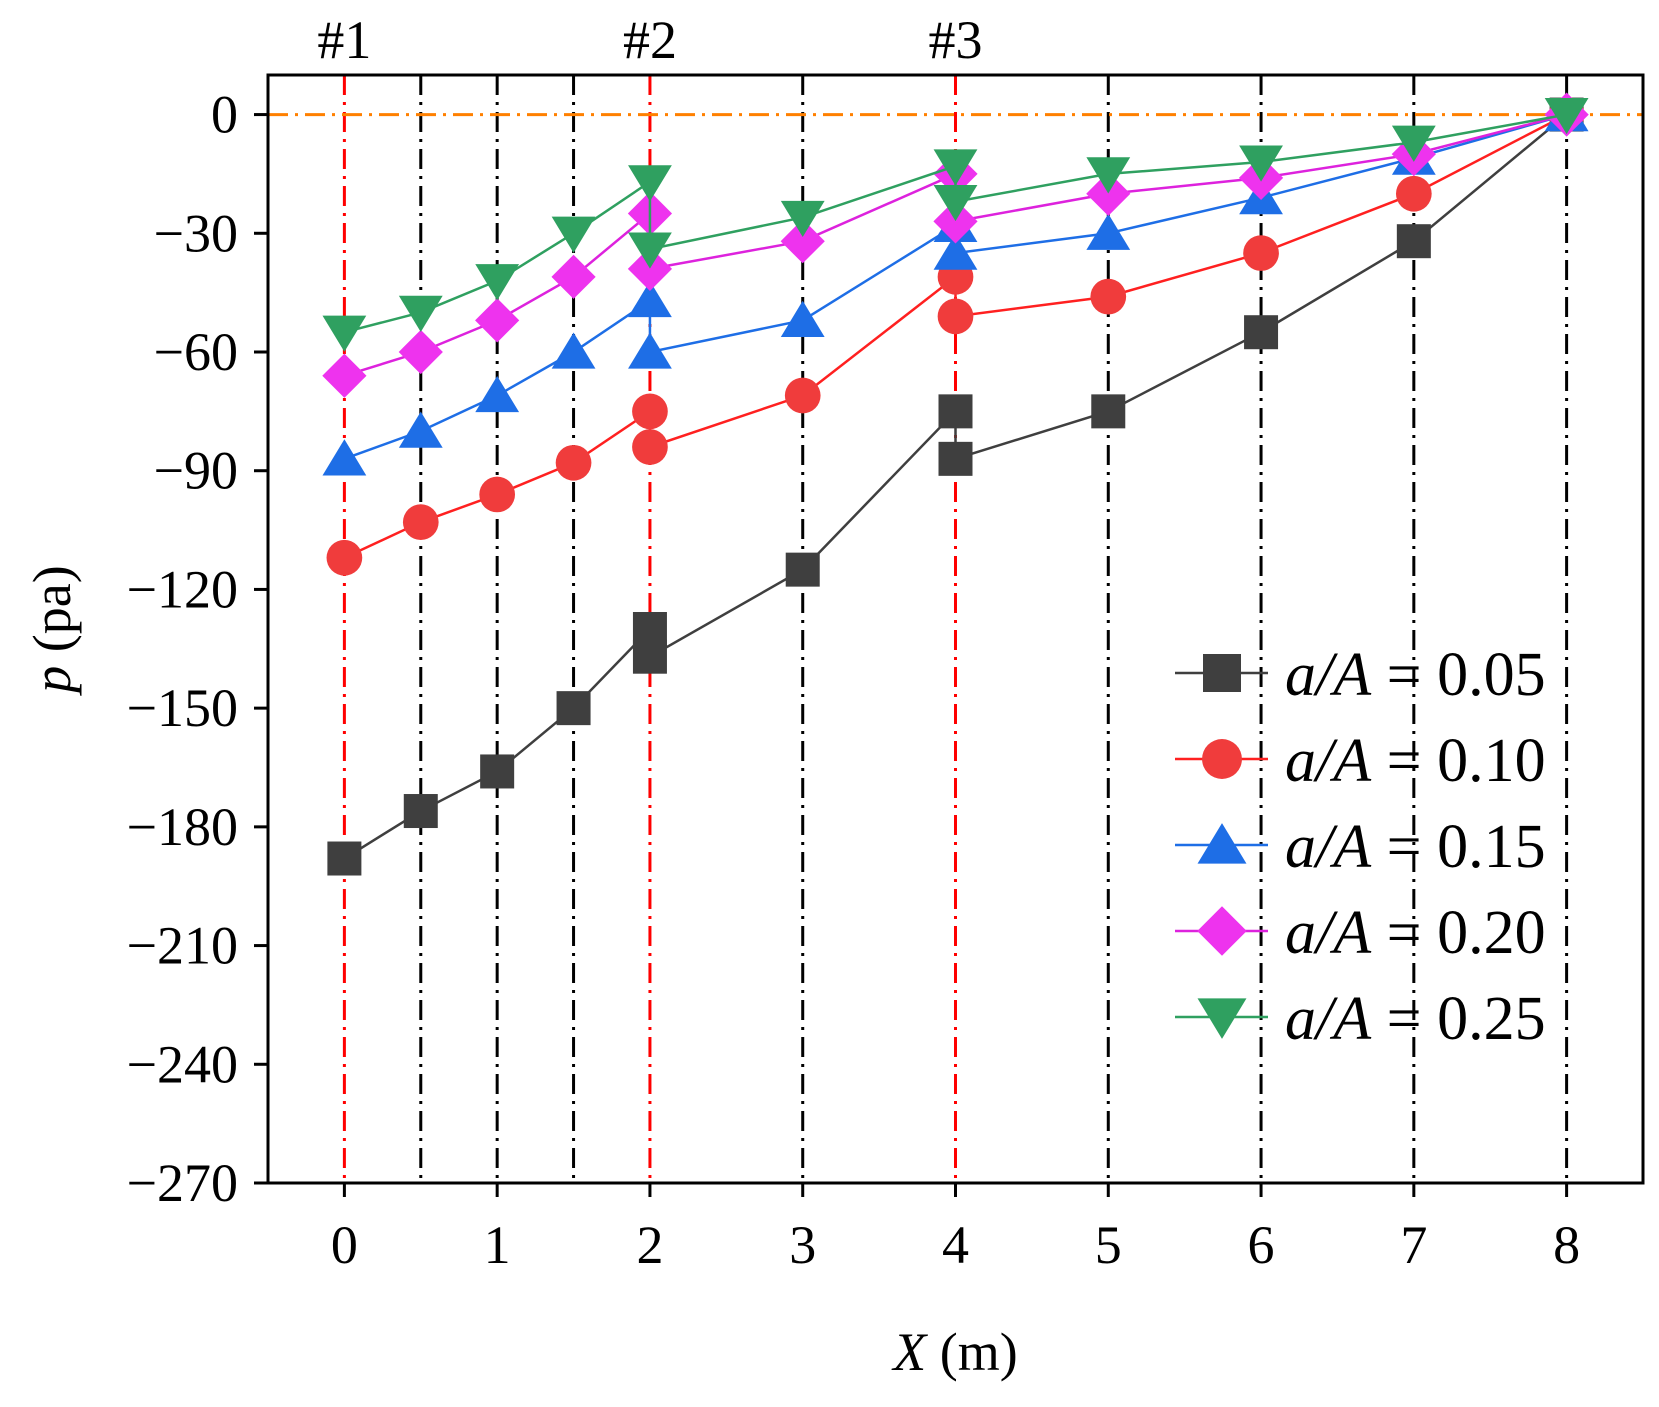  I want to click on y-axis-ticks: 0 −30 −60 −90 −120 −150 −180 −210 −240 −270, so click(197, 649).